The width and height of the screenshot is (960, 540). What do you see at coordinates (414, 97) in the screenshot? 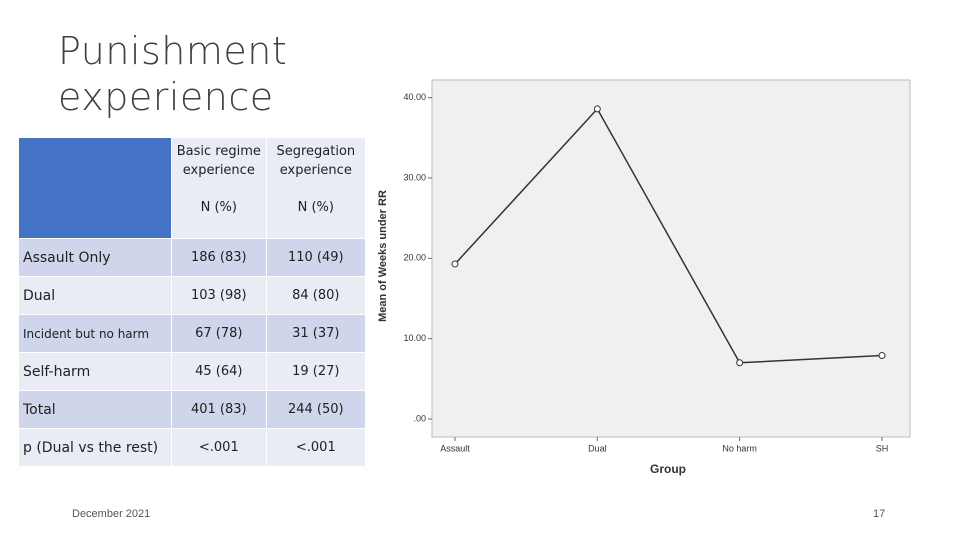
I see `y-tick-label: 40.00` at bounding box center [414, 97].